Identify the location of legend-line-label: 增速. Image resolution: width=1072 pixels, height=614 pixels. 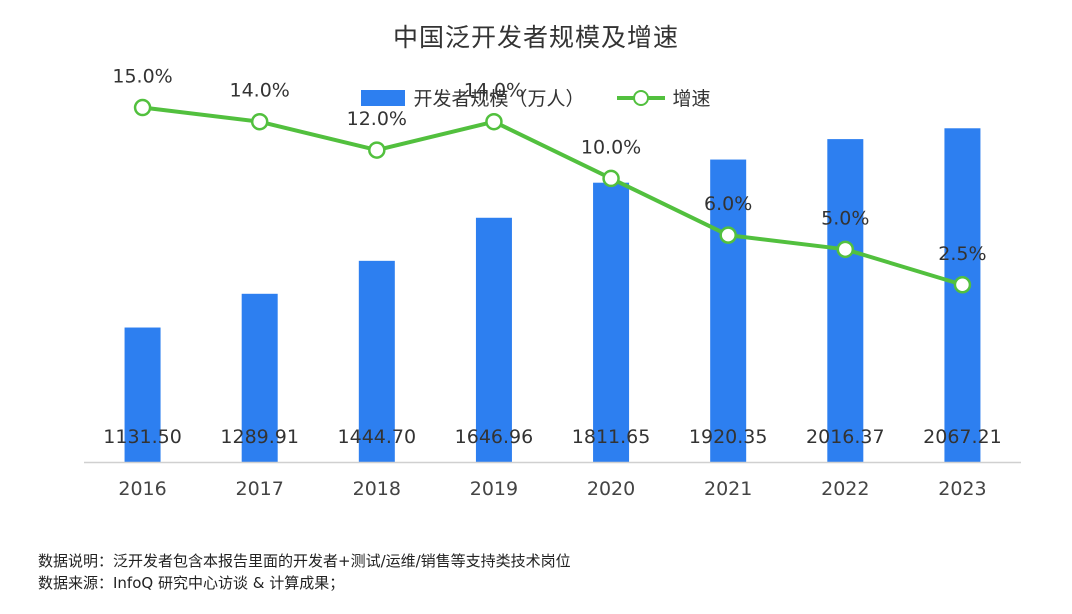
(691, 99).